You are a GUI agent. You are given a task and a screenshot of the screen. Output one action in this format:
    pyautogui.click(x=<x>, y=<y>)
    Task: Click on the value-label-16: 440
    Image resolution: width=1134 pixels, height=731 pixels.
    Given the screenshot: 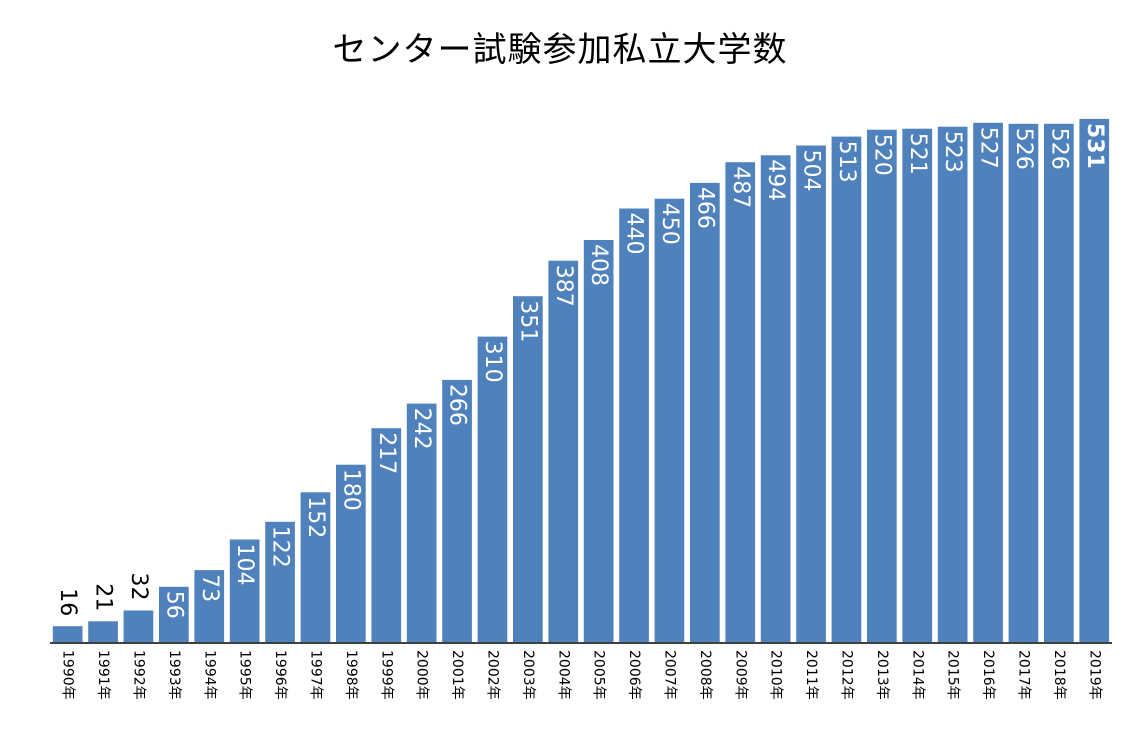 What is the action you would take?
    pyautogui.click(x=634, y=234)
    